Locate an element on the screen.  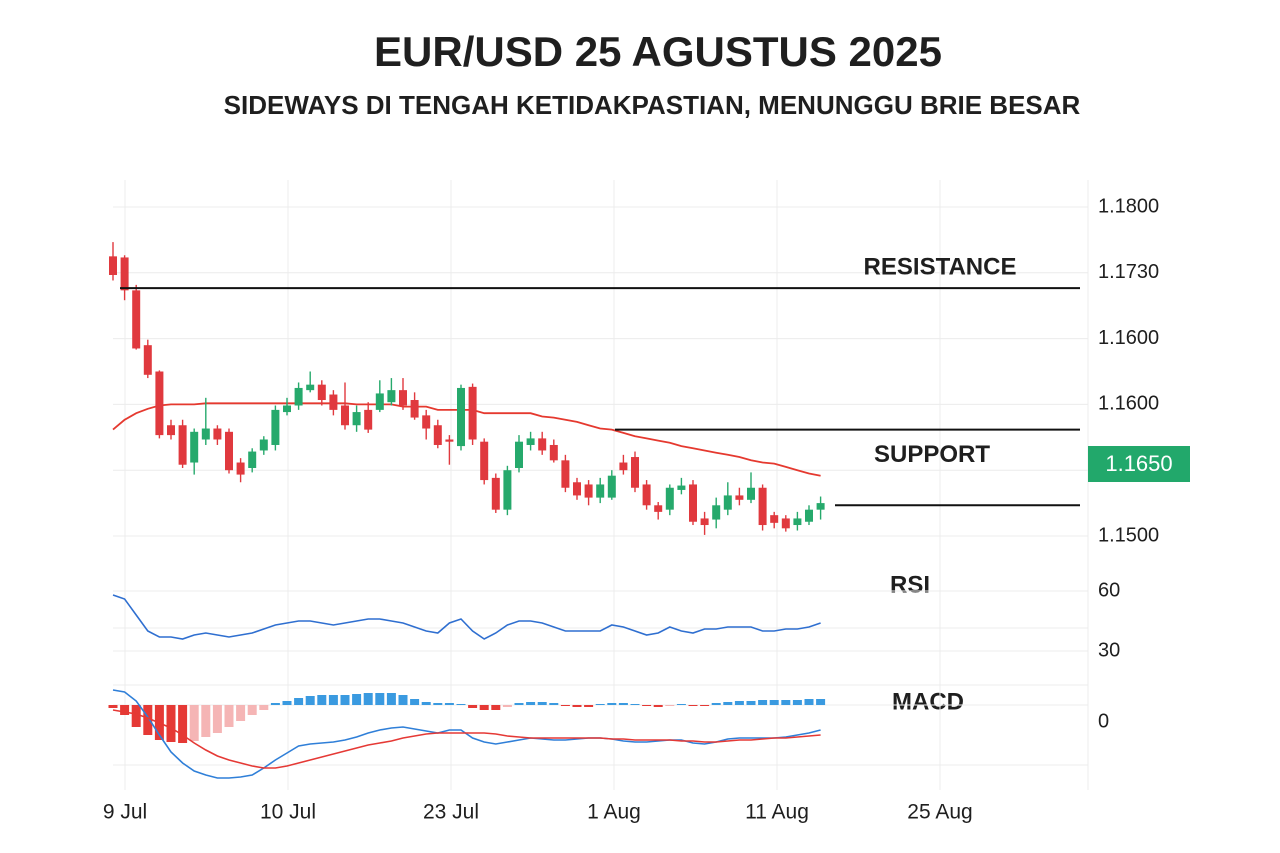
moving-average is located at coordinates (466, 439).